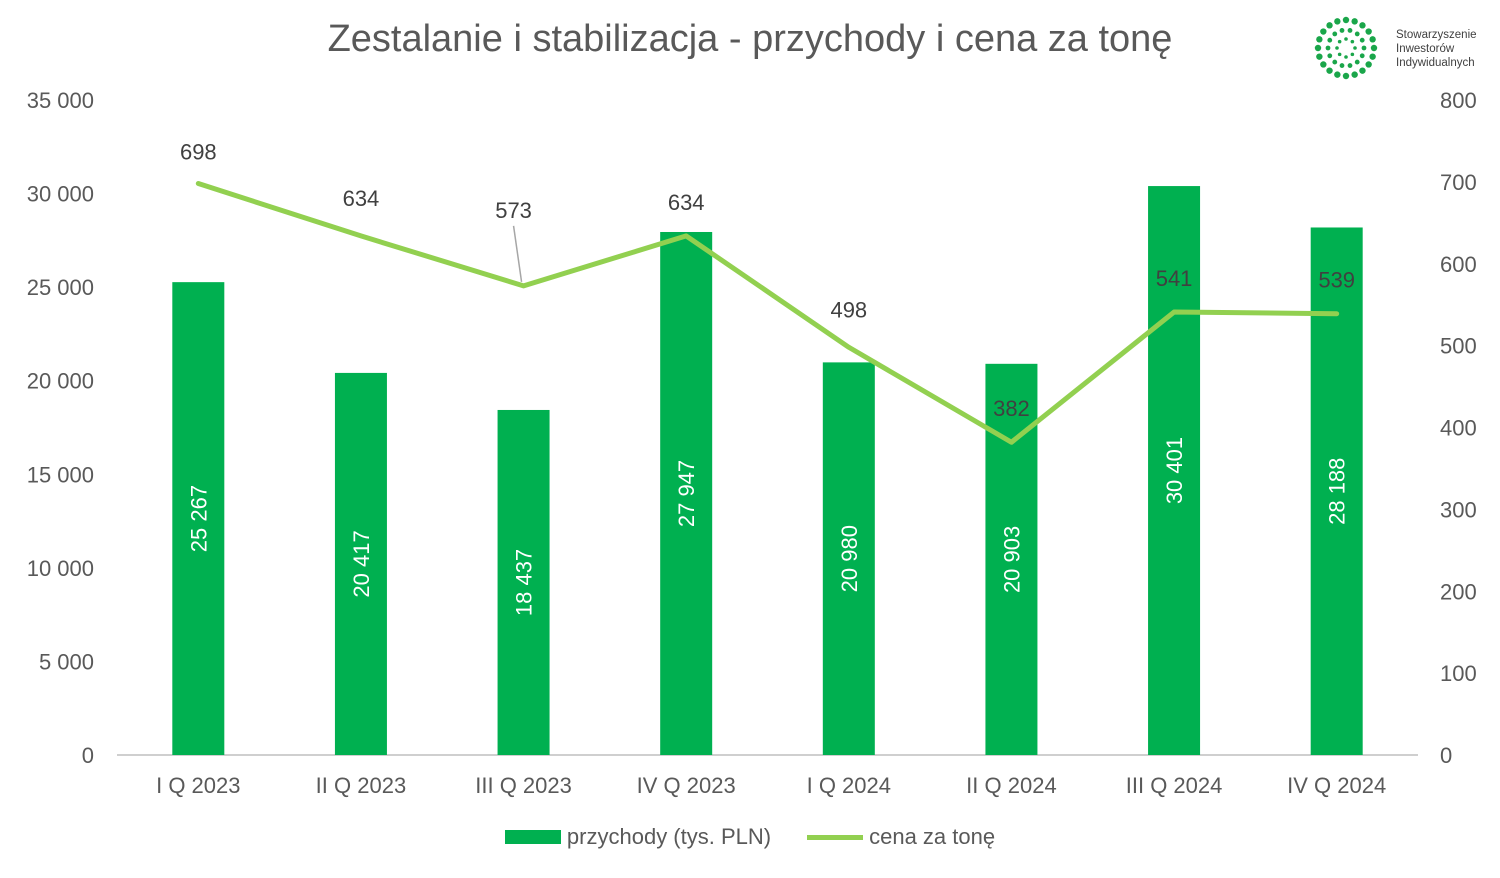 The width and height of the screenshot is (1500, 878). I want to click on logo-line-1: Stowarzyszenie, so click(1436, 35).